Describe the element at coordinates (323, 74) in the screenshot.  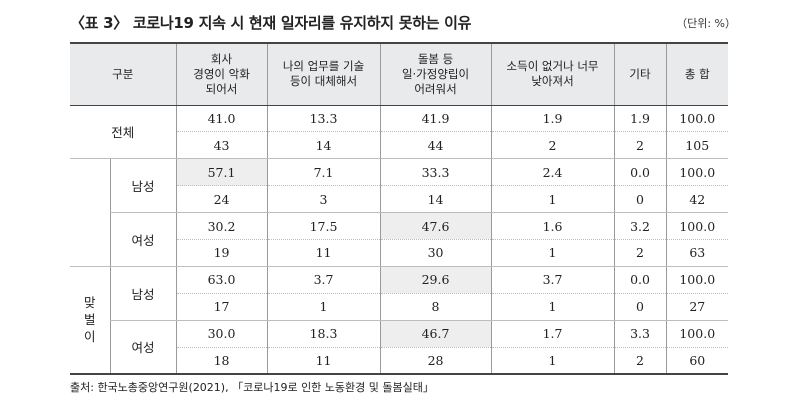
I see `header-reason-replaced: 나의 업무를 기술 등이 대체해서` at that location.